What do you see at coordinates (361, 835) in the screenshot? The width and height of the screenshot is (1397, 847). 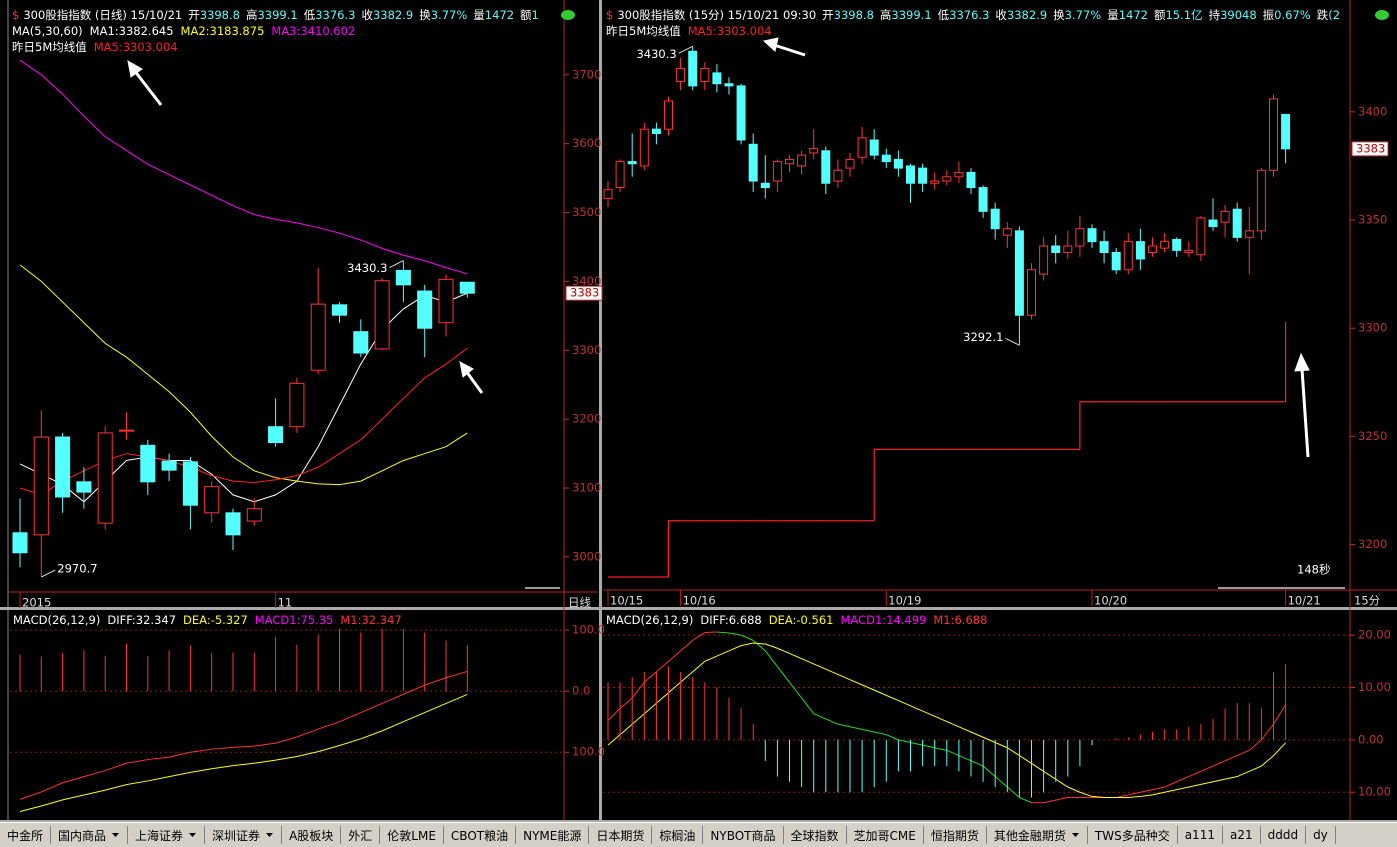 I see `tab: 外汇` at bounding box center [361, 835].